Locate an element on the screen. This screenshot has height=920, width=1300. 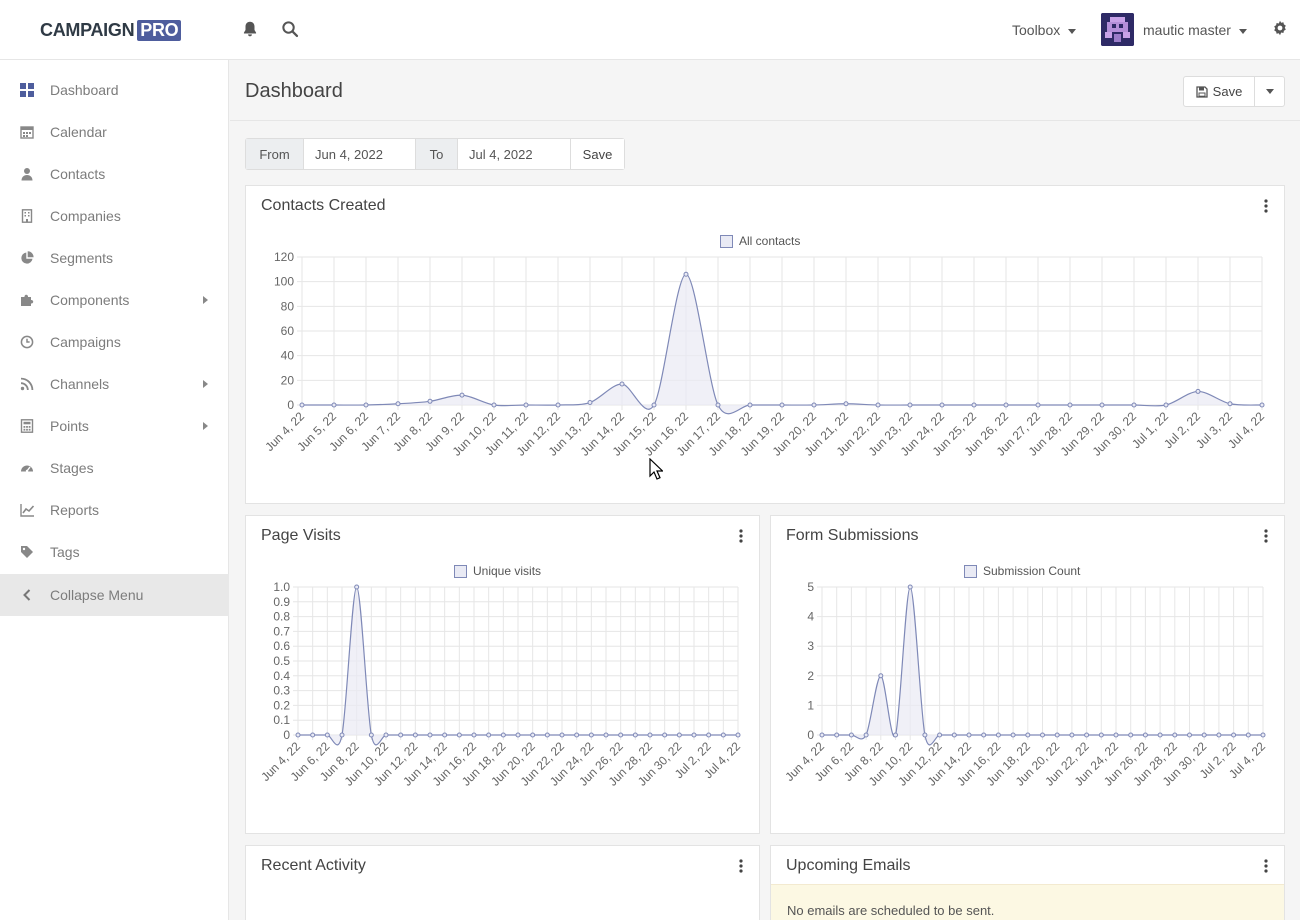
chart-legend: Unique visits is located at coordinates (497, 571).